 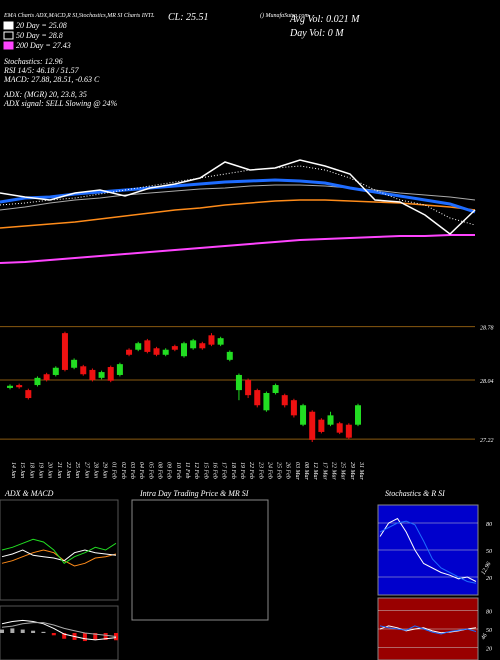 What do you see at coordinates (242, 470) in the screenshot?
I see `date-label: 19 Feb` at bounding box center [242, 470].